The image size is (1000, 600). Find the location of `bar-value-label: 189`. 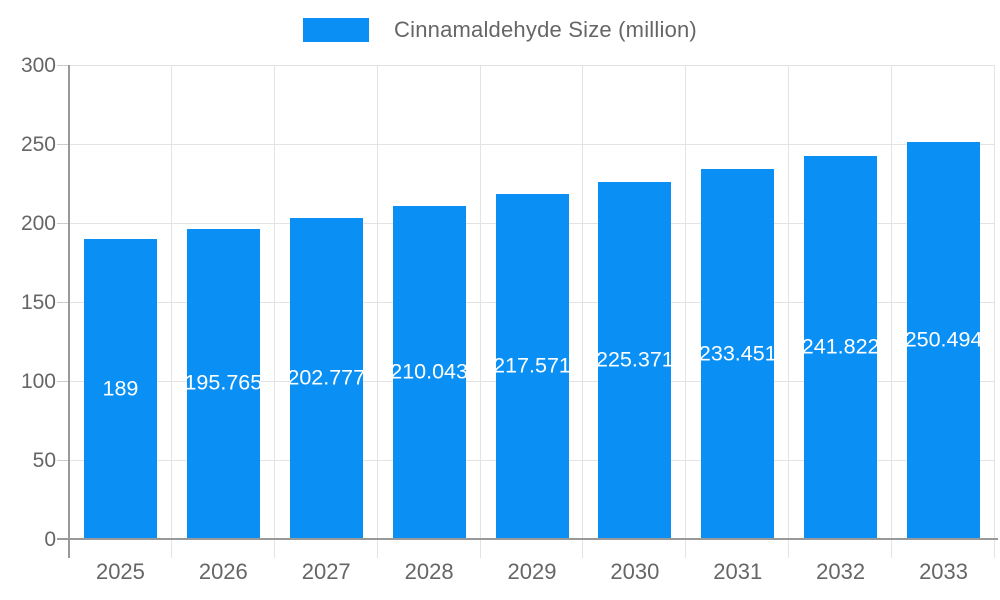

bar-value-label: 189 is located at coordinates (120, 388).